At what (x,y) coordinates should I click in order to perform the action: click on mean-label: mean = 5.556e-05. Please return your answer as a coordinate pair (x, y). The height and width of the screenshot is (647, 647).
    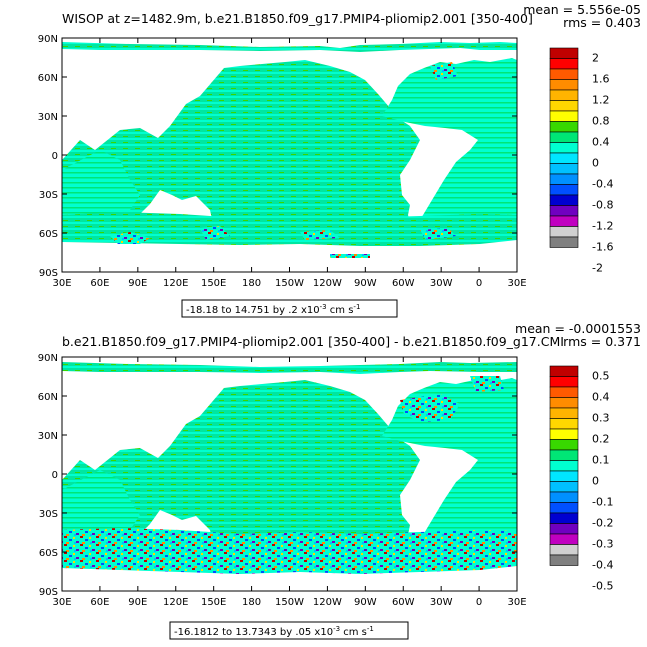
    Looking at the image, I should click on (582, 9).